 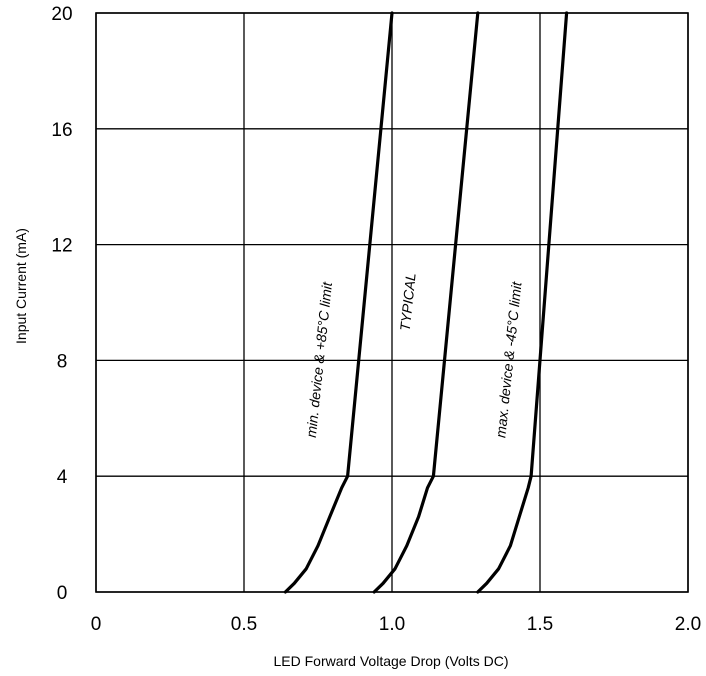 I want to click on y-tick-label: 8, so click(x=62, y=361).